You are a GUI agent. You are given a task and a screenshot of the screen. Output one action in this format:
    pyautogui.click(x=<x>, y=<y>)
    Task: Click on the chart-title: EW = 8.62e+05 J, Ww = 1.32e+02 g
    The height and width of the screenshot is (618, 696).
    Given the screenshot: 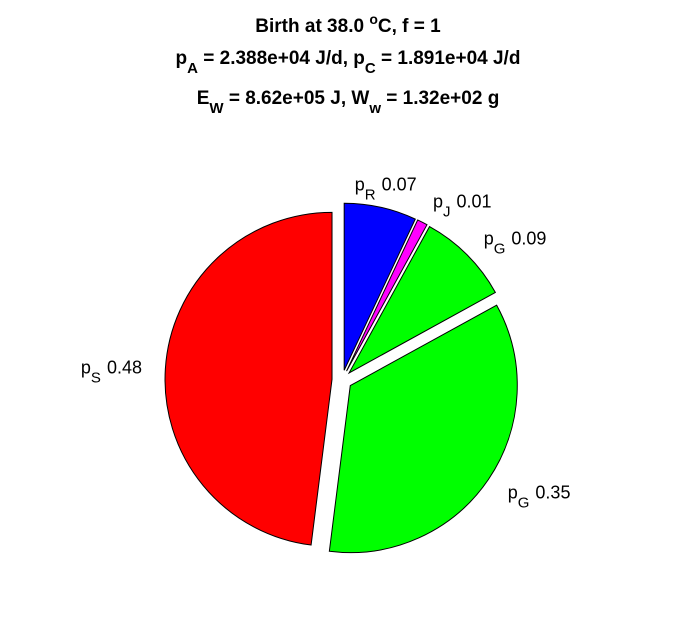 What is the action you would take?
    pyautogui.click(x=348, y=102)
    